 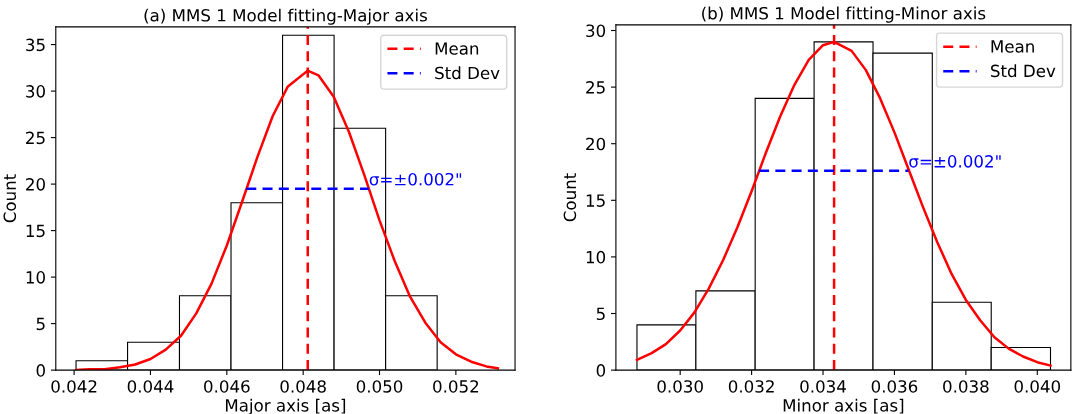 What do you see at coordinates (843, 406) in the screenshot?
I see `x-axis-title: Minor axis [as]` at bounding box center [843, 406].